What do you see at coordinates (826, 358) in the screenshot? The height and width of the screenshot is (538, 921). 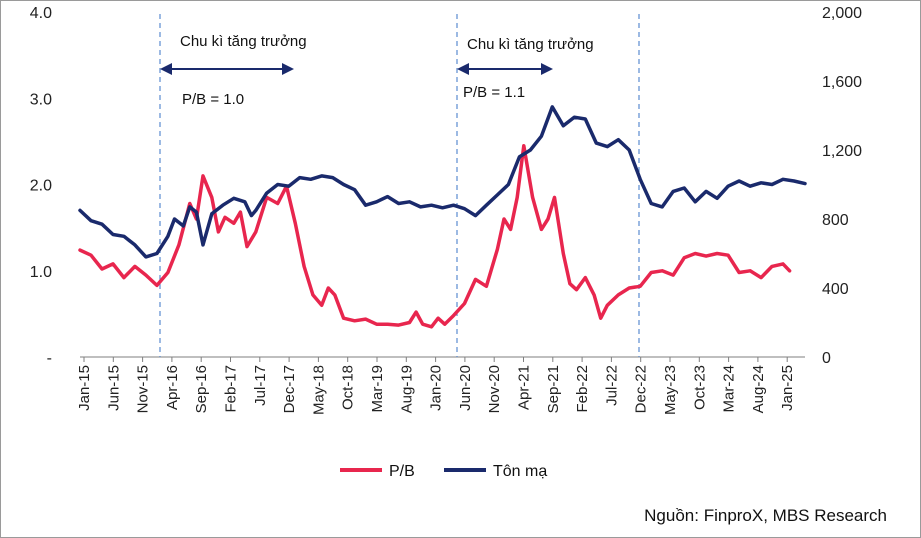 I see `right-axis-tick-label: 0` at bounding box center [826, 358].